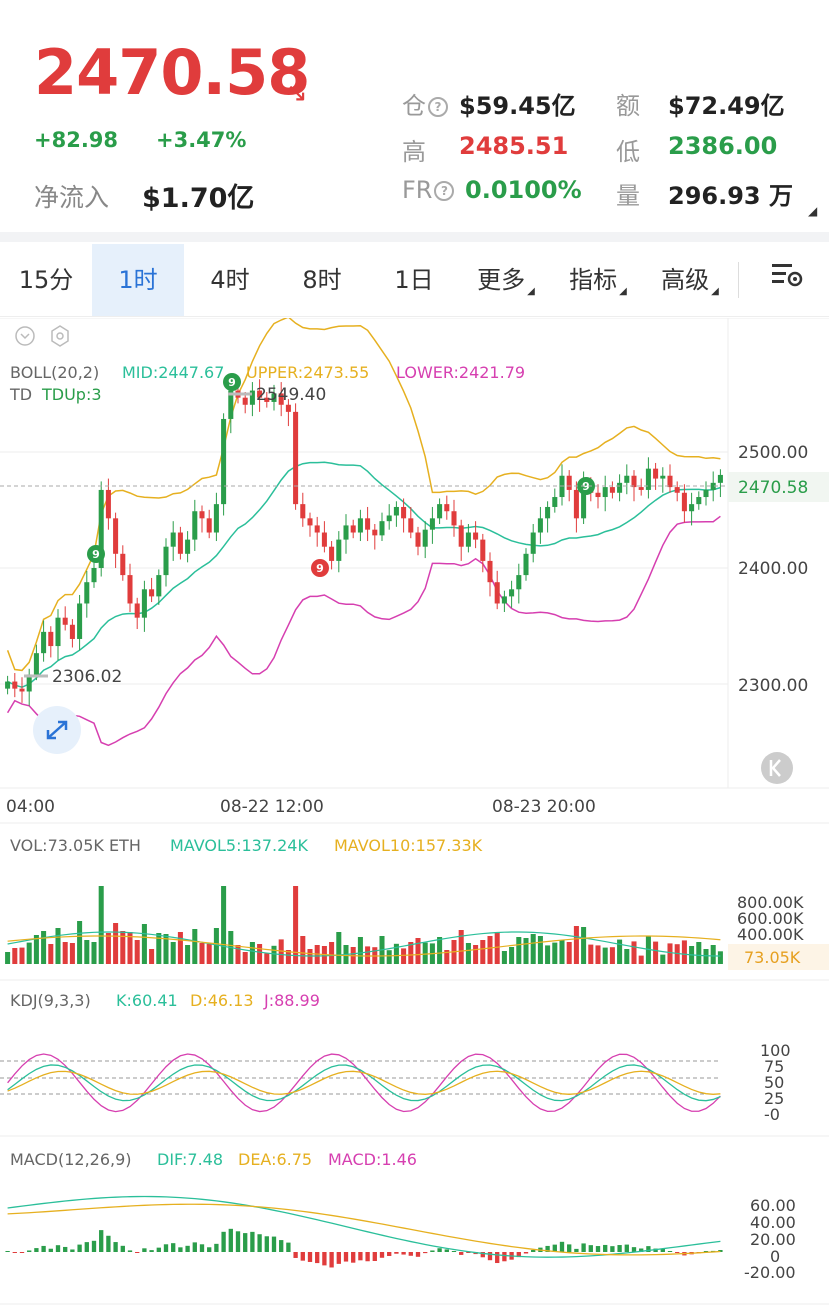 The image size is (829, 1305). I want to click on netflow-label: 净流入, so click(72, 197).